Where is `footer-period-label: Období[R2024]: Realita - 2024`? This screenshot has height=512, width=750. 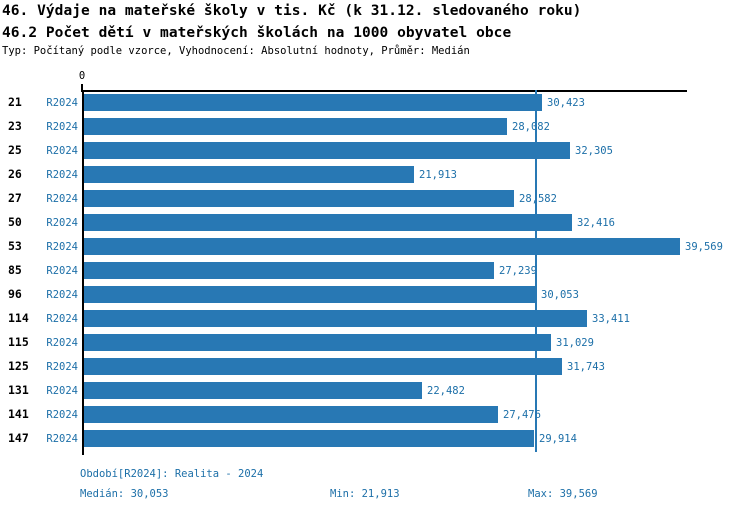
footer-period-label: Období[R2024]: Realita - 2024 is located at coordinates (172, 474).